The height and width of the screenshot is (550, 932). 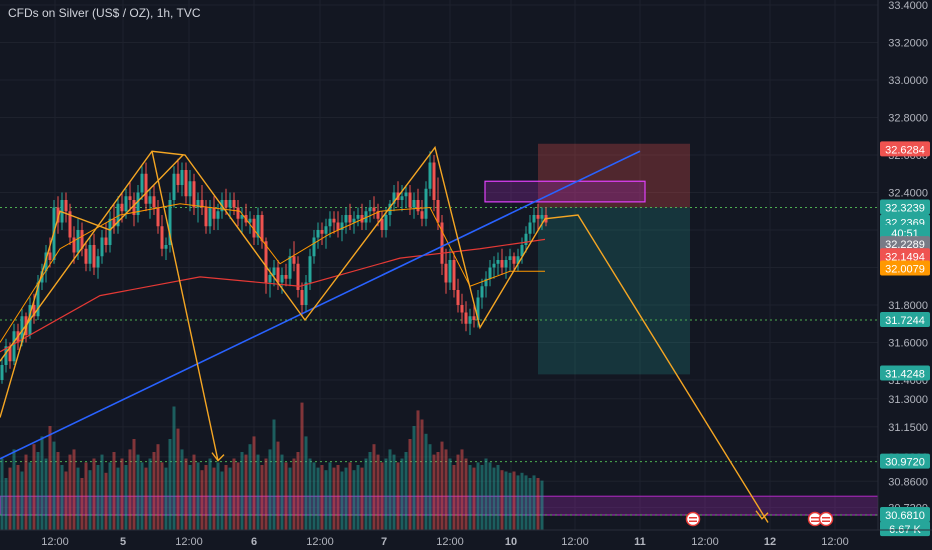 What do you see at coordinates (614, 291) in the screenshot?
I see `take-profit-zone` at bounding box center [614, 291].